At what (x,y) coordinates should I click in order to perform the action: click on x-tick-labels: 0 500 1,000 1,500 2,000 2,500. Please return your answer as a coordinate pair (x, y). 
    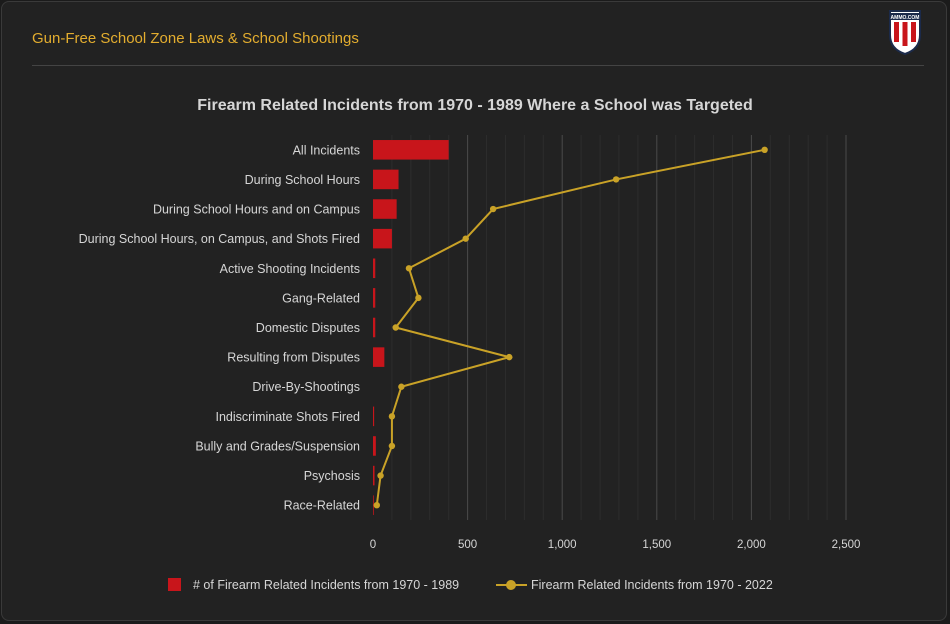
    Looking at the image, I should click on (615, 545).